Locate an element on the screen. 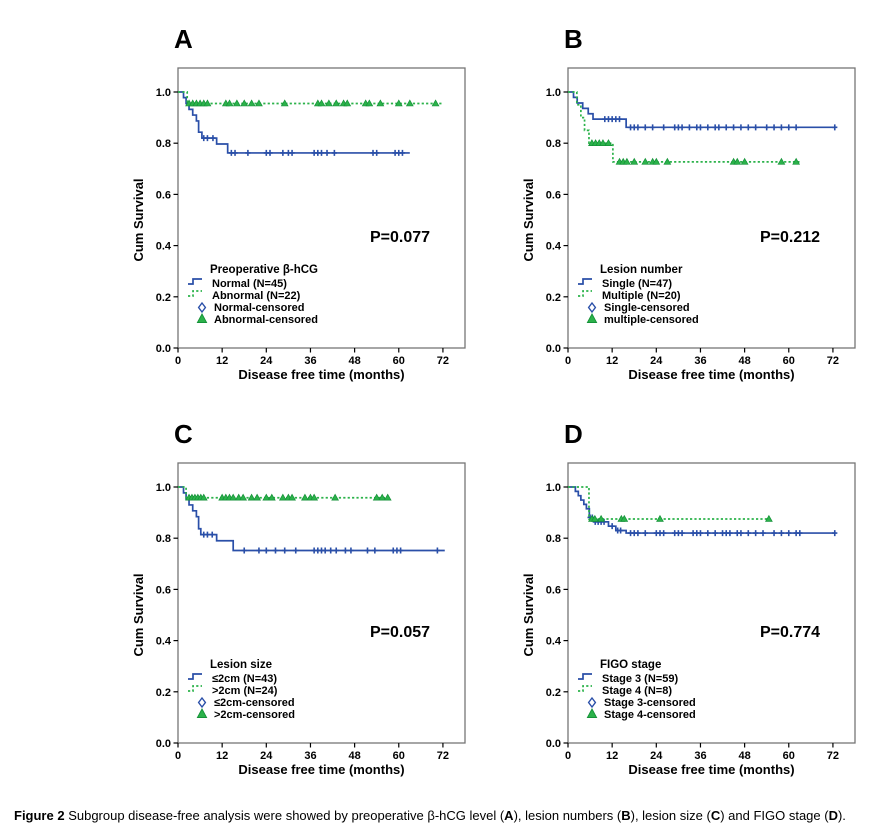 Image resolution: width=872 pixels, height=827 pixels. legend-censored-label: Normal-censored is located at coordinates (259, 308).